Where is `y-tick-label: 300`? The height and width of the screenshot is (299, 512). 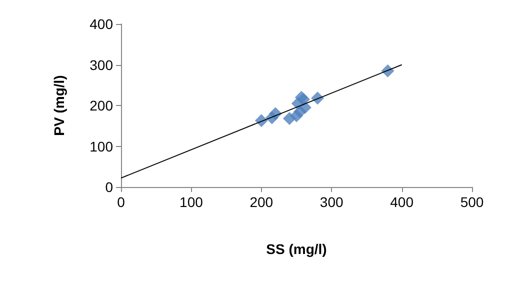 y-tick-label: 300 is located at coordinates (102, 64).